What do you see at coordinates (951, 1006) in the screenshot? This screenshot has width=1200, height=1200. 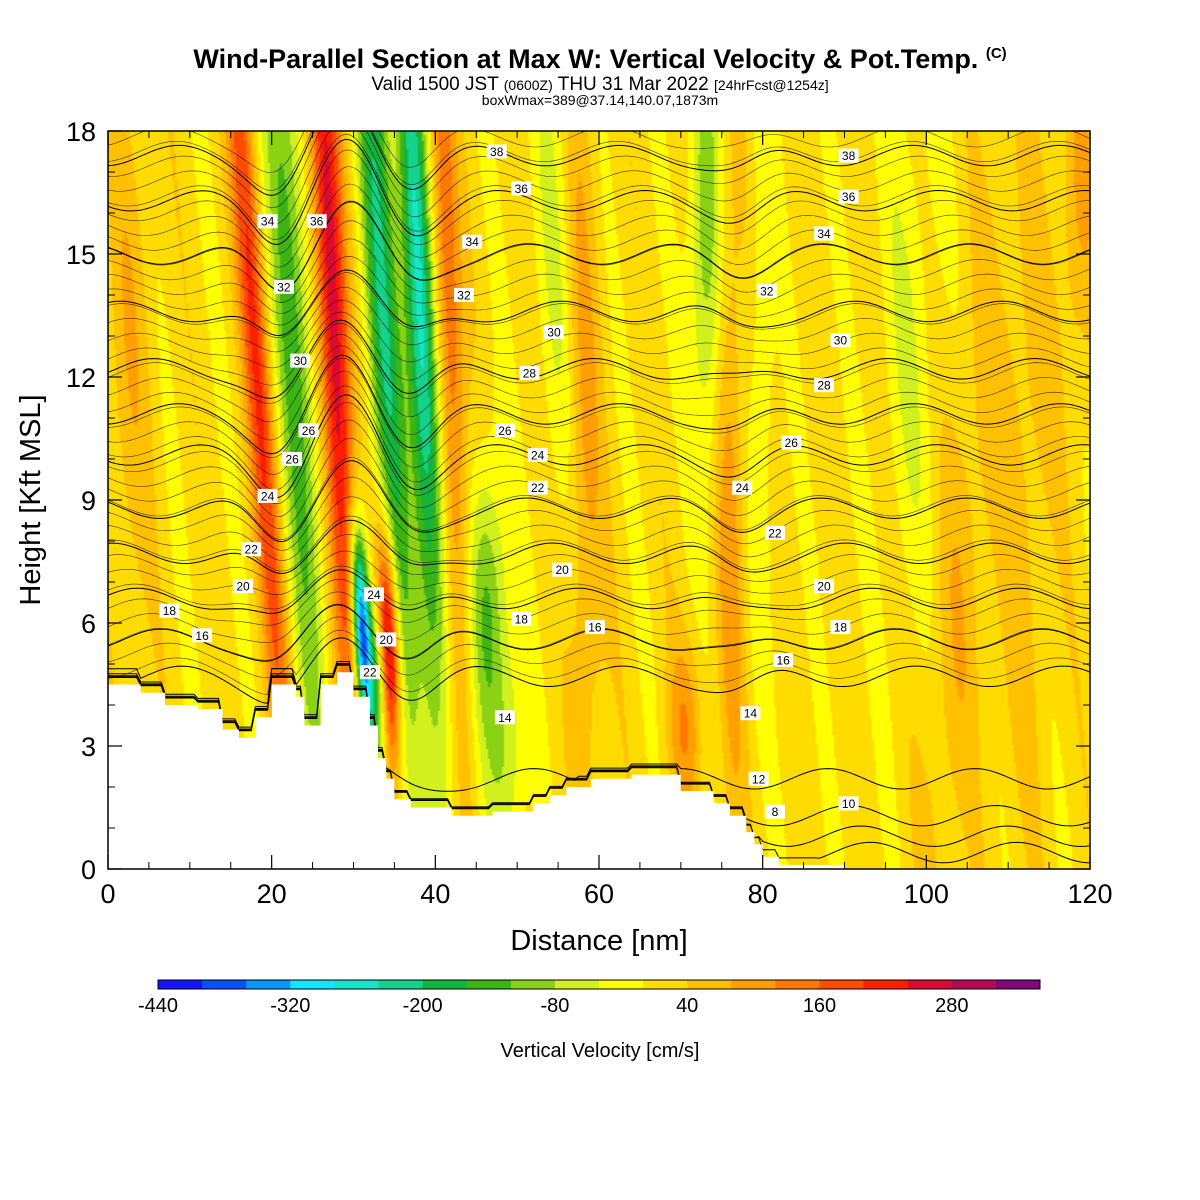 I see `colorbar-tick-label: 280` at bounding box center [951, 1006].